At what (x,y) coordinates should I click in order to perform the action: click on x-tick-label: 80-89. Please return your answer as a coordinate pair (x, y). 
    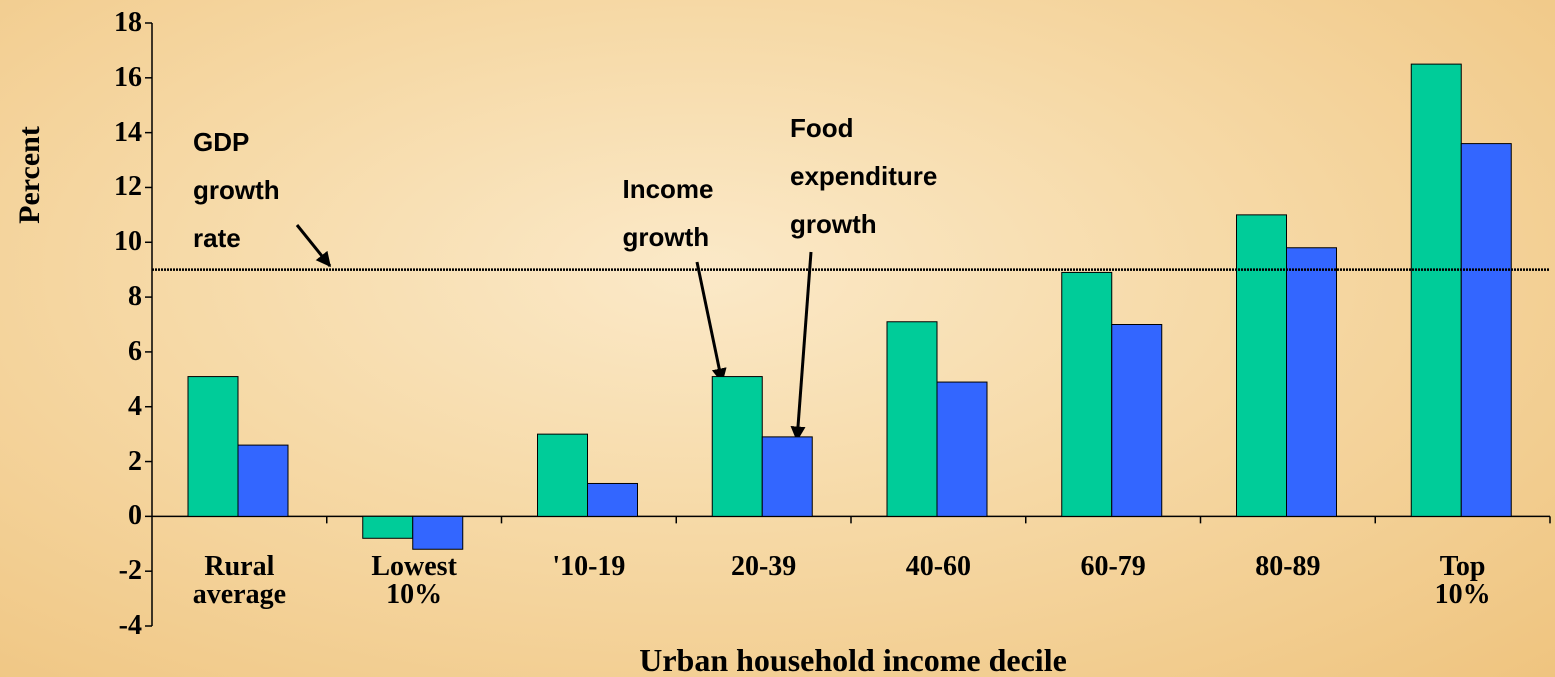
    Looking at the image, I should click on (1288, 566).